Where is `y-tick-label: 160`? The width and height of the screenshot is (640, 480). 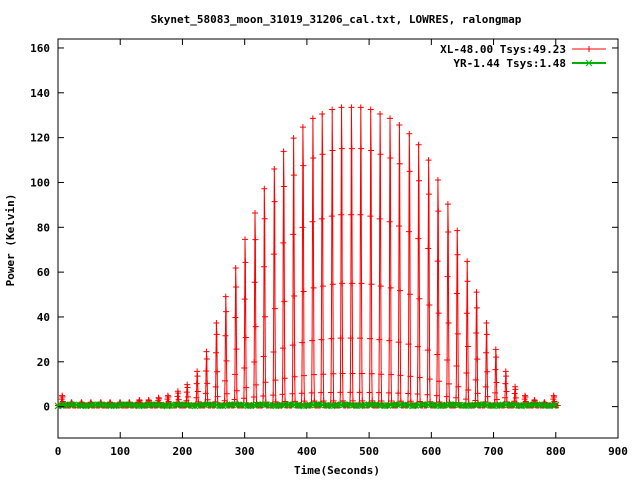
y-tick-label: 160 is located at coordinates (40, 48).